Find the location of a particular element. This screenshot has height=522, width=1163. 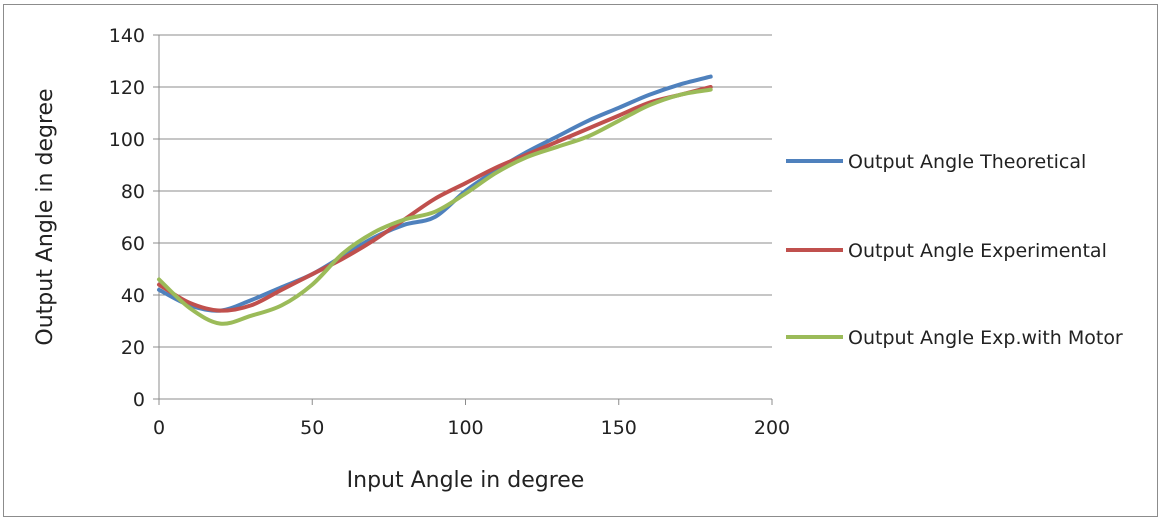

y-tick-label: 0 is located at coordinates (139, 400).